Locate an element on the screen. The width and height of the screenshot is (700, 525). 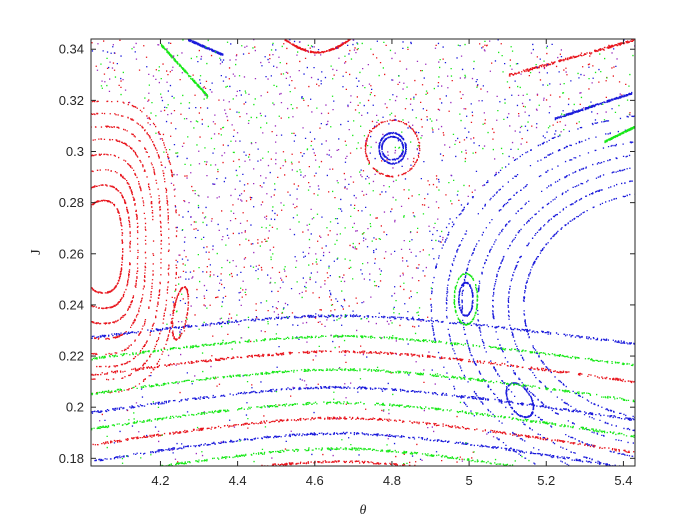
y-tick-label: 0.22 is located at coordinates (71, 356).